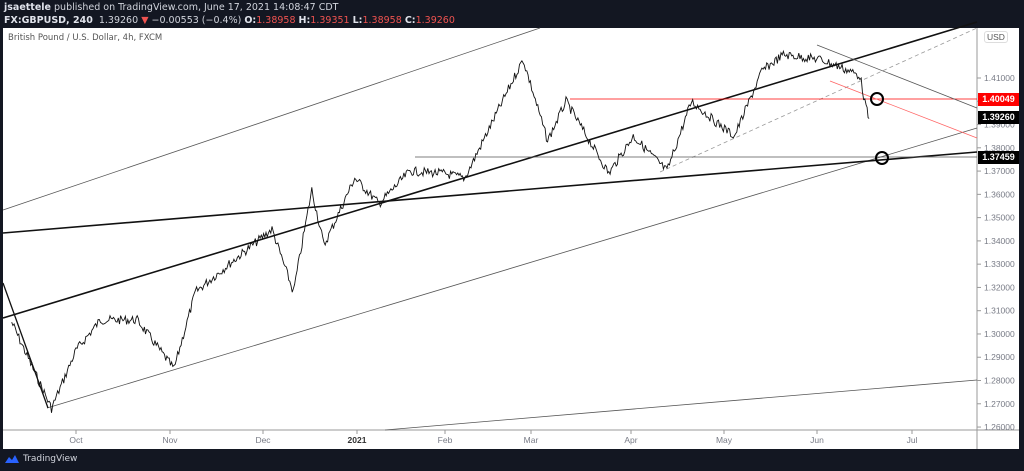 The width and height of the screenshot is (1024, 471). What do you see at coordinates (724, 440) in the screenshot?
I see `time-tick-label: May` at bounding box center [724, 440].